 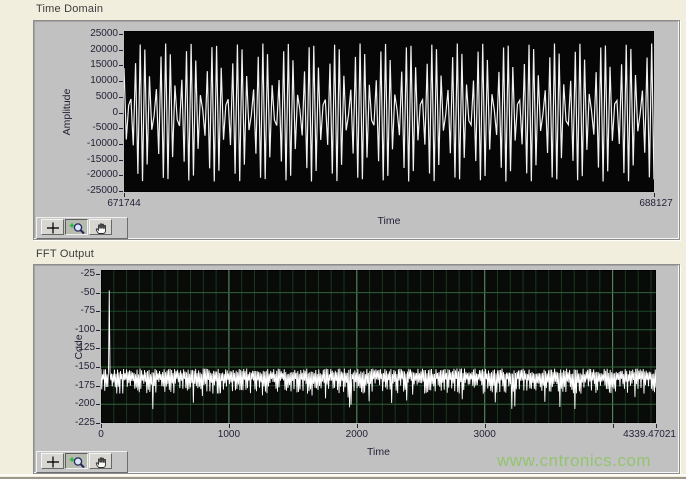 What do you see at coordinates (356, 434) in the screenshot?
I see `fft-x-tick-label: 2000` at bounding box center [356, 434].